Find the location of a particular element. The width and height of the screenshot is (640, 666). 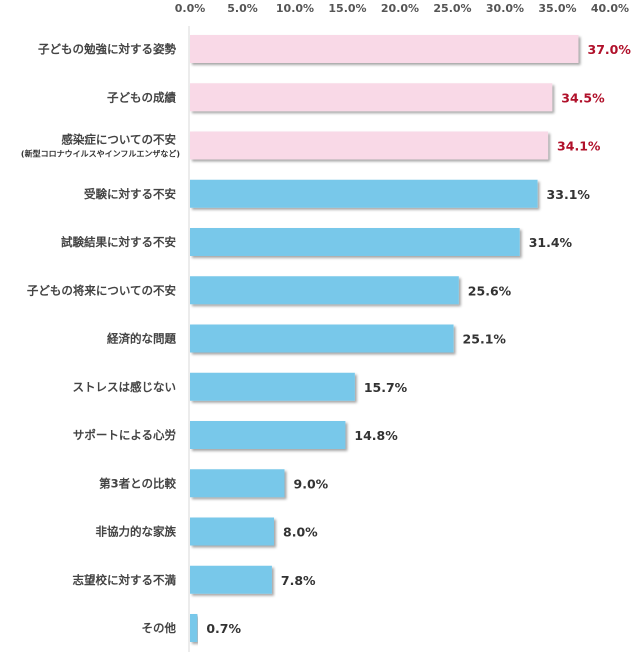

value-label: 7.8% is located at coordinates (298, 580).